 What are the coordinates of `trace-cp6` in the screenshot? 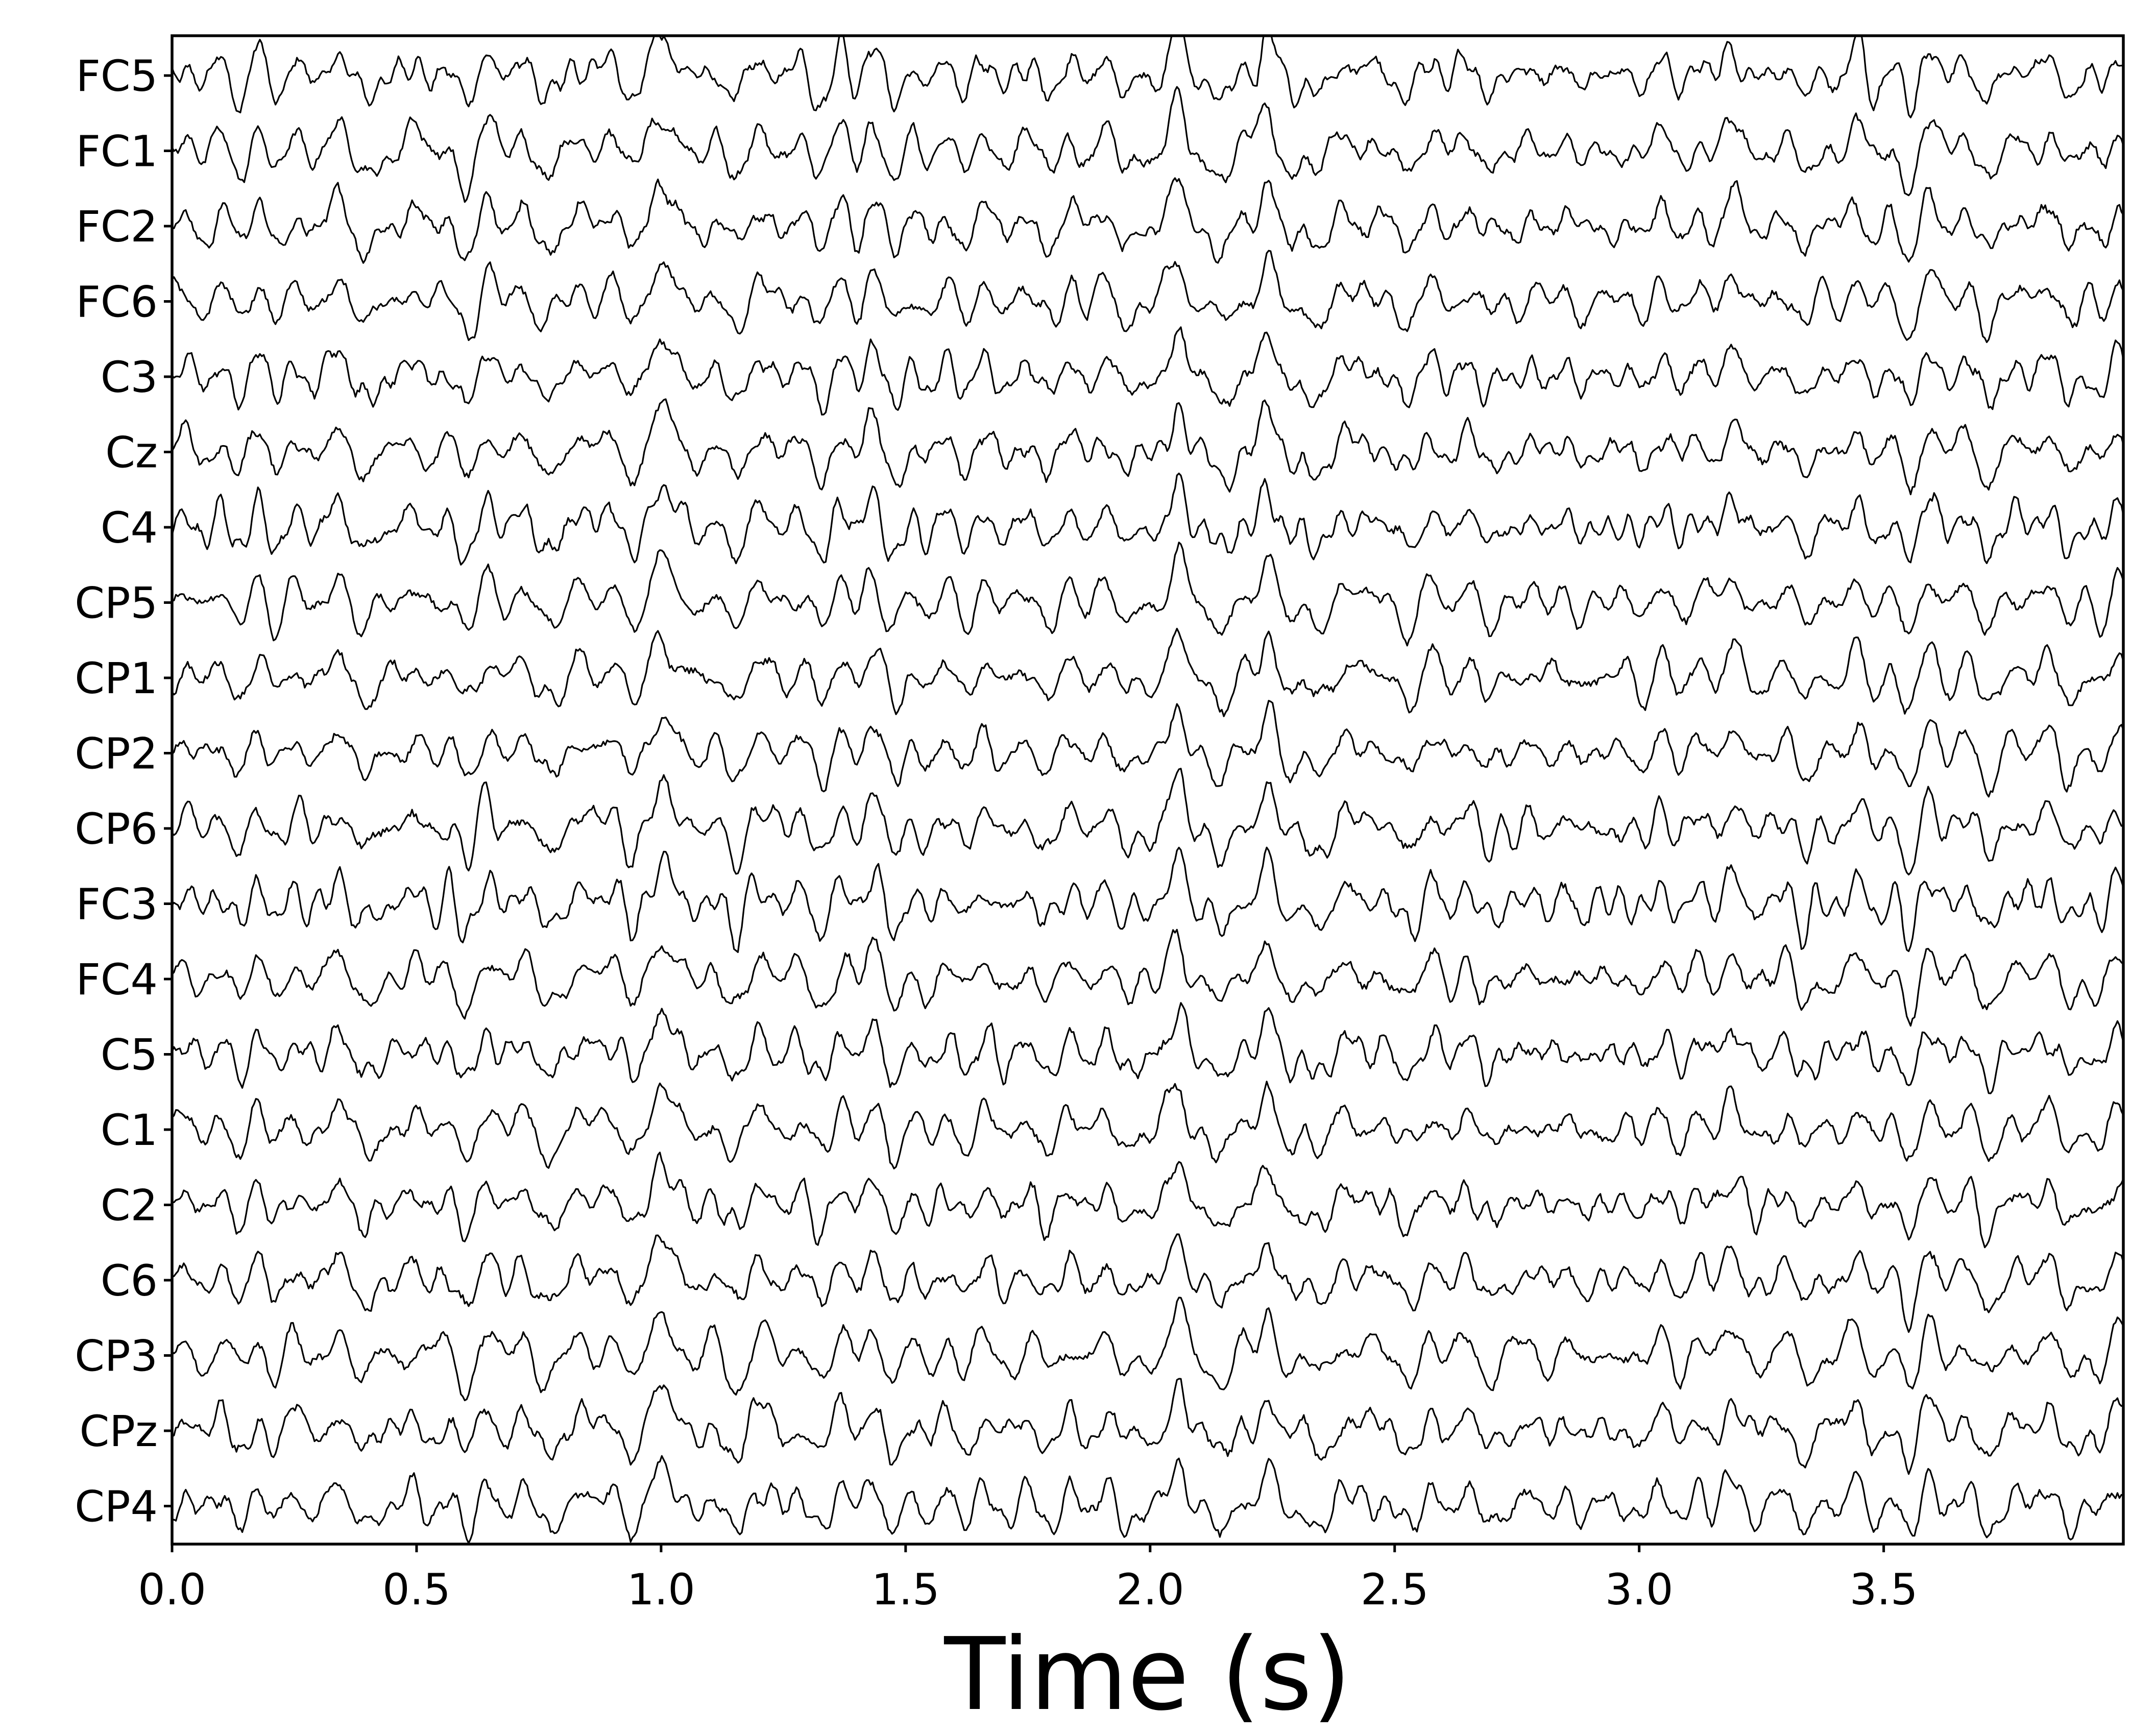 It's located at (1147, 821).